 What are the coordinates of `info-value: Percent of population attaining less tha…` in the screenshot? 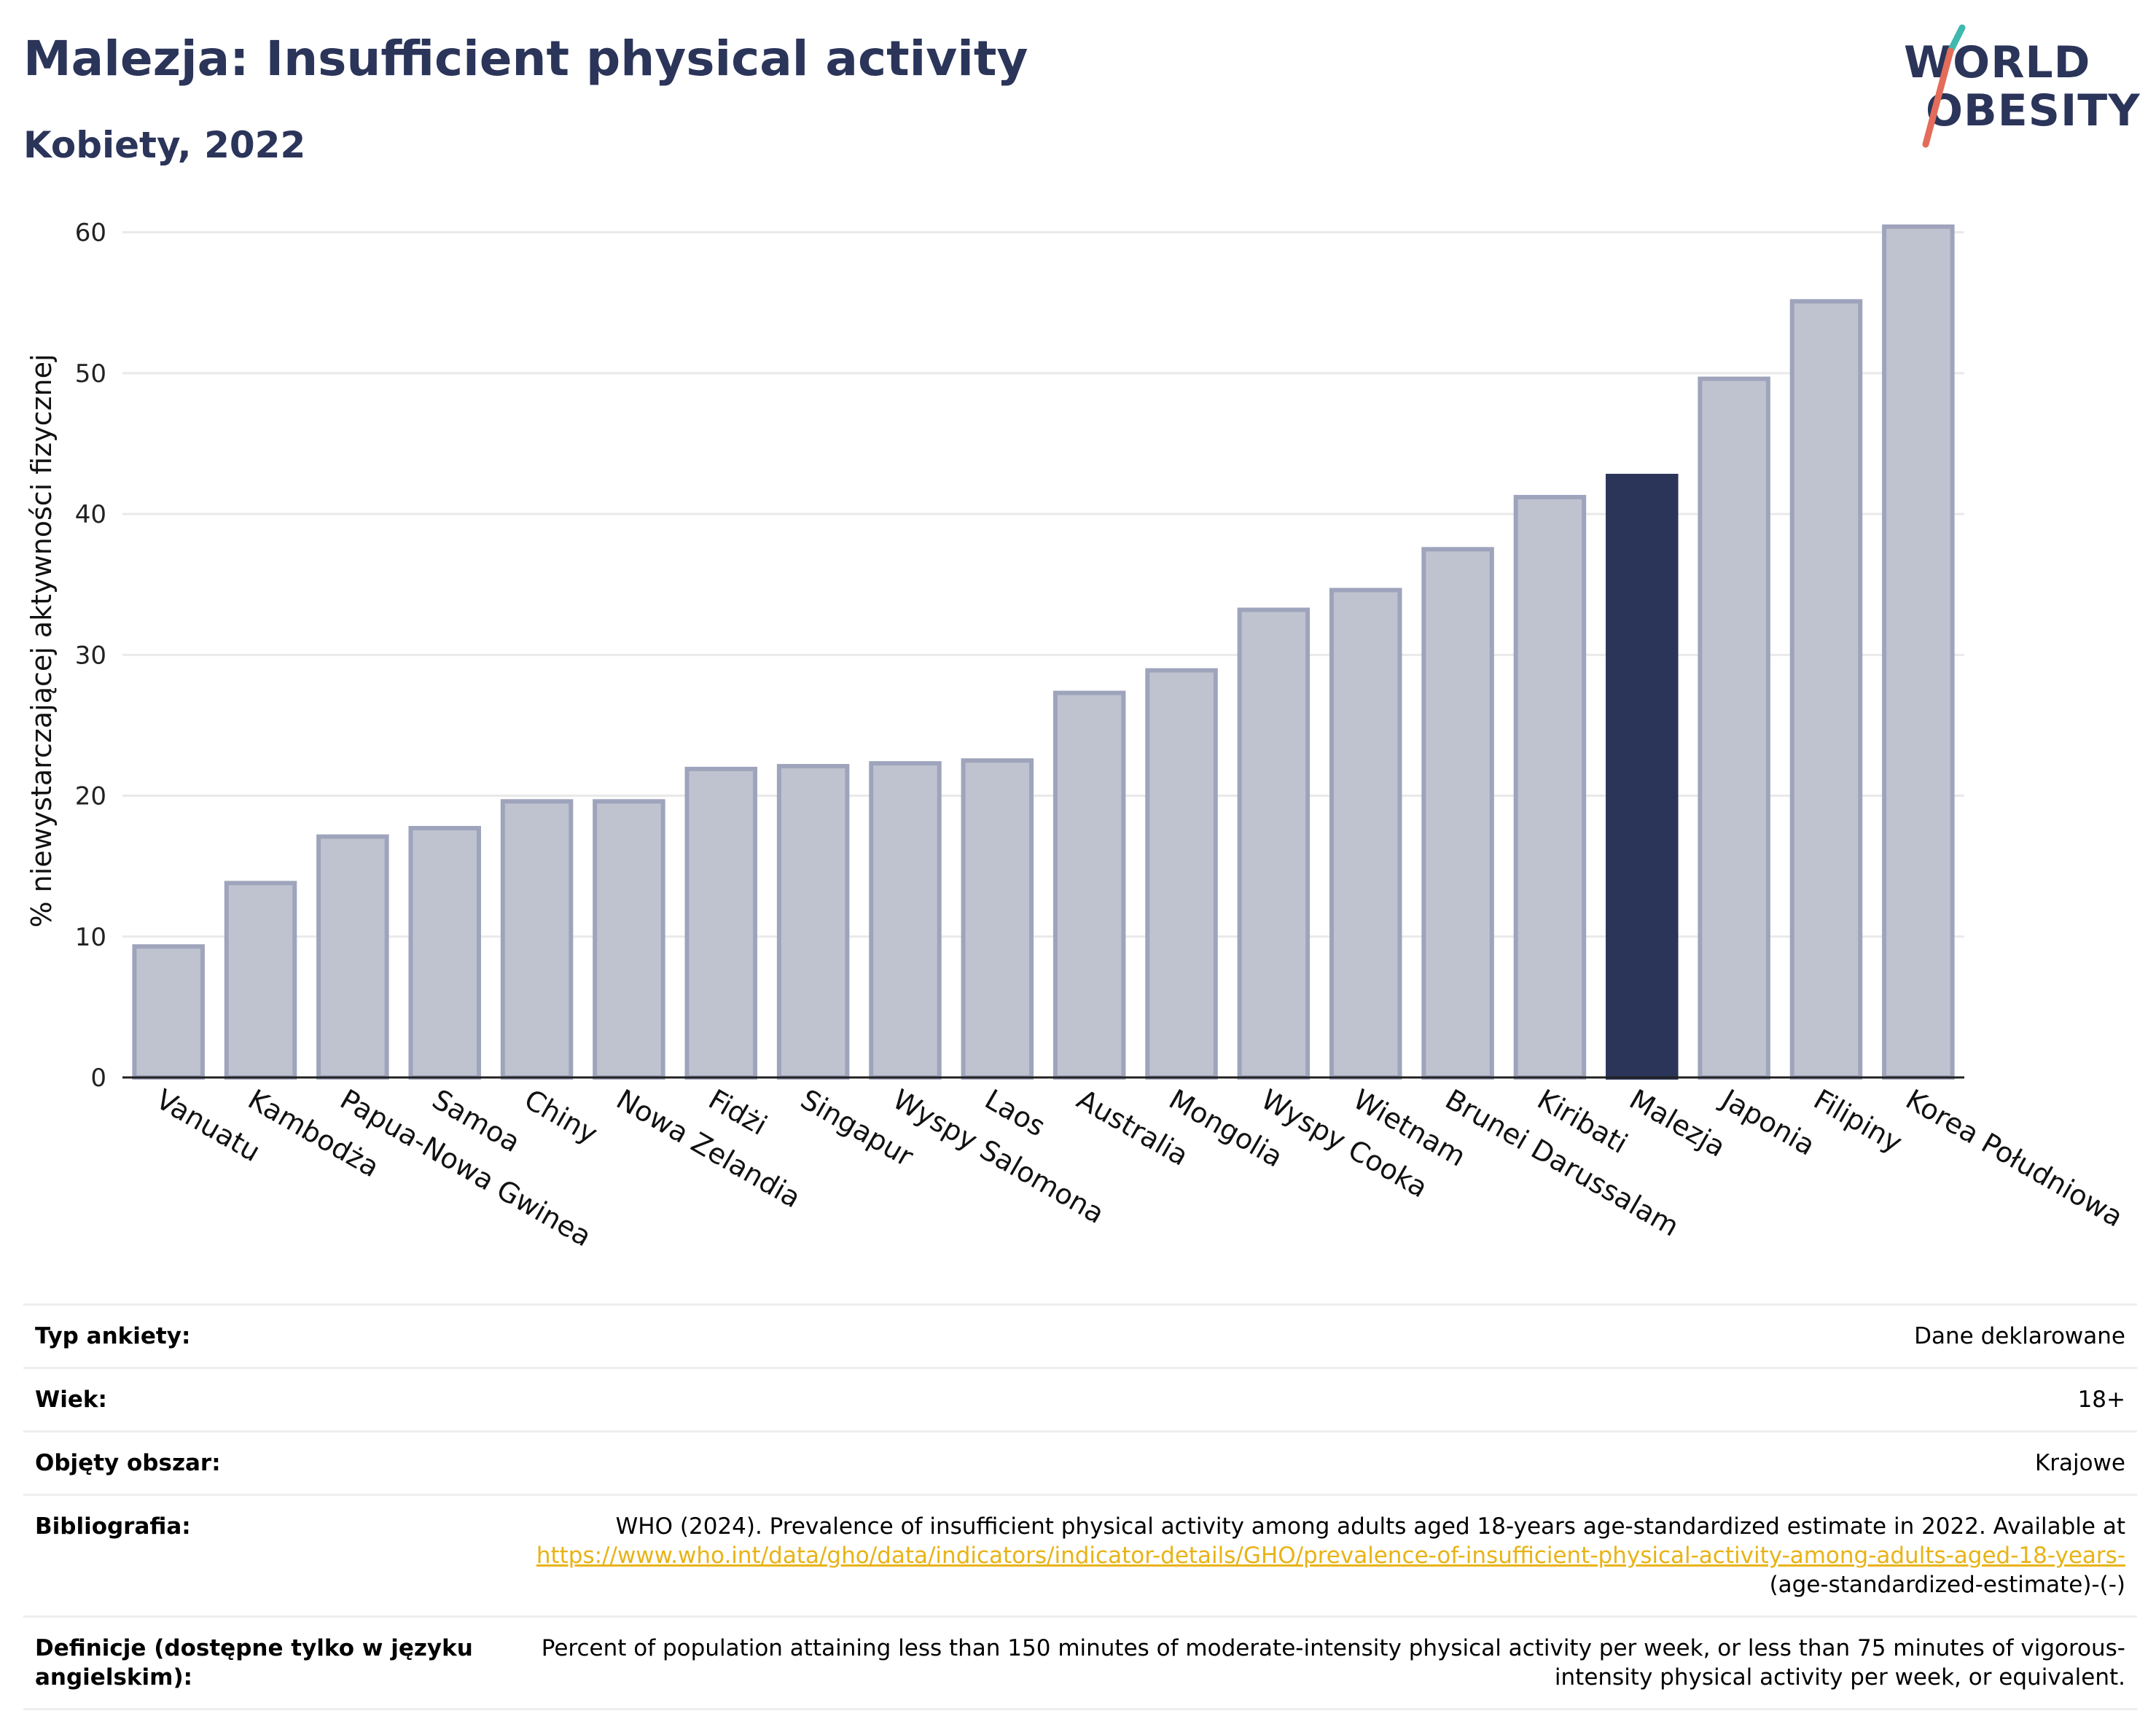 It's located at (1333, 1663).